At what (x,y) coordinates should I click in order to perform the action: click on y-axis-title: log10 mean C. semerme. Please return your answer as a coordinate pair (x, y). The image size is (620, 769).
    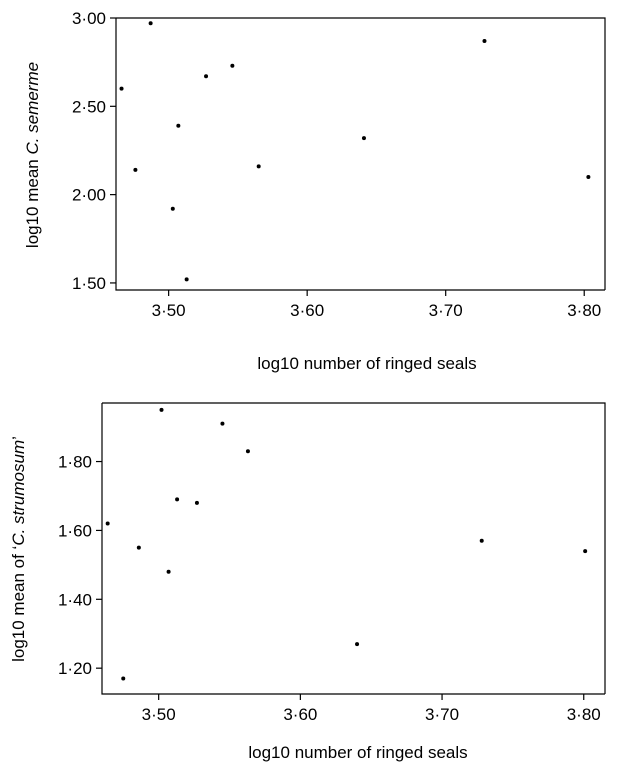
    Looking at the image, I should click on (32, 155).